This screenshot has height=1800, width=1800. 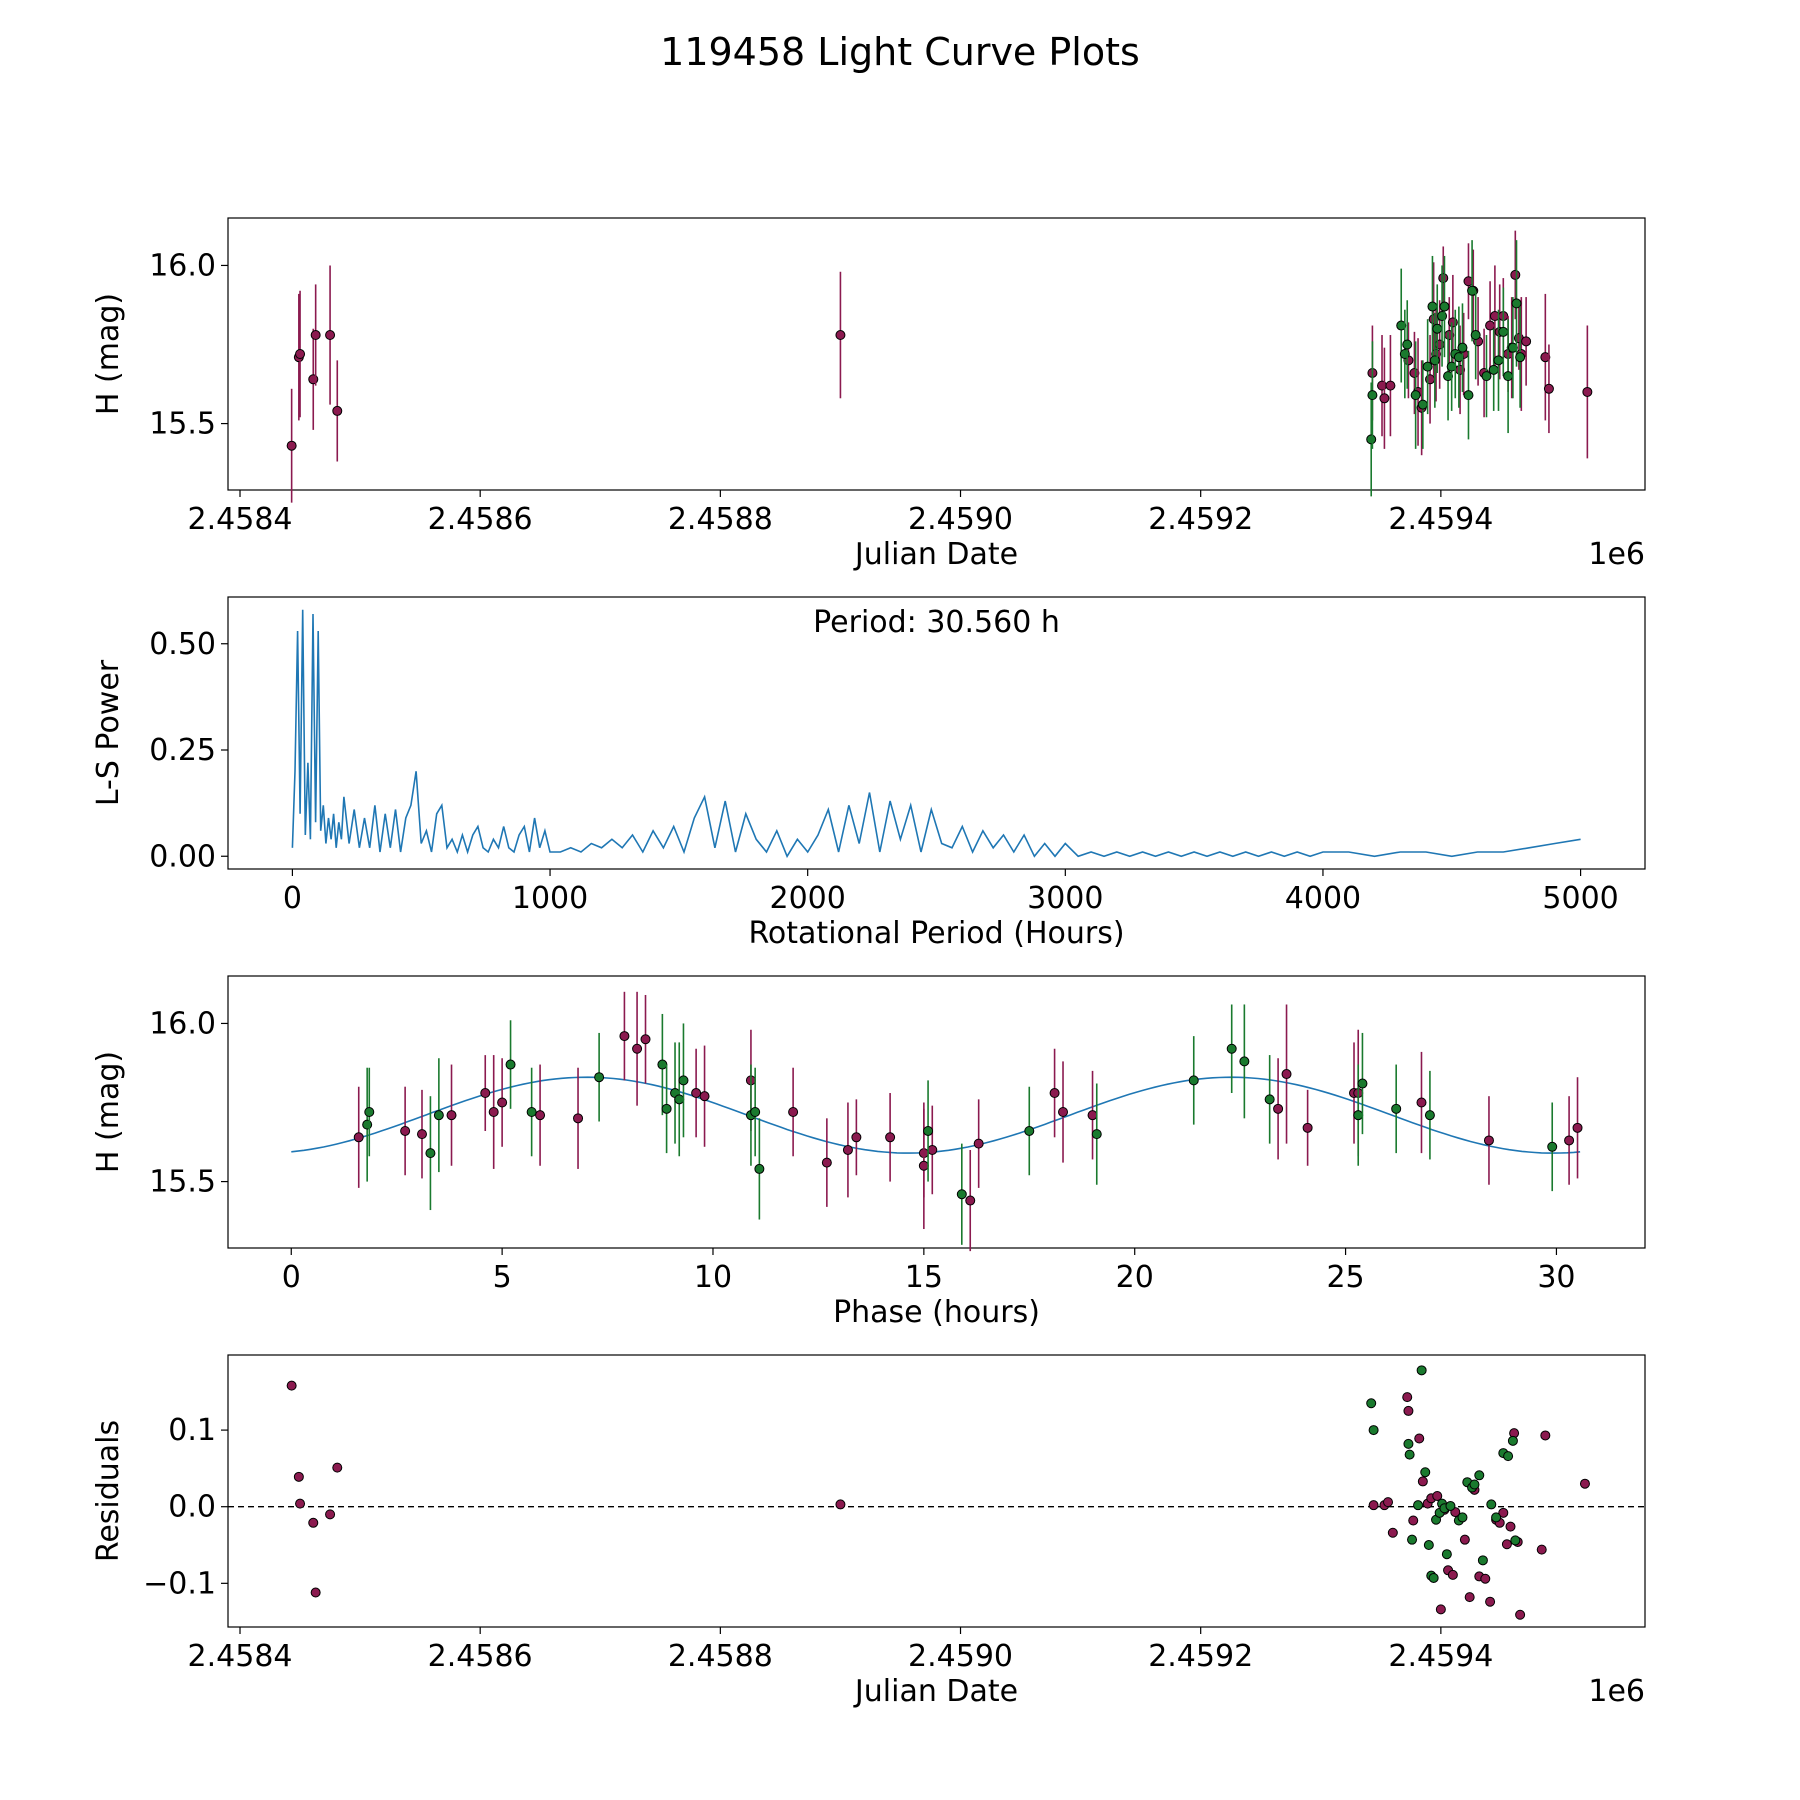 What do you see at coordinates (182, 750) in the screenshot?
I see `periodogram-ytick-label: 0.25` at bounding box center [182, 750].